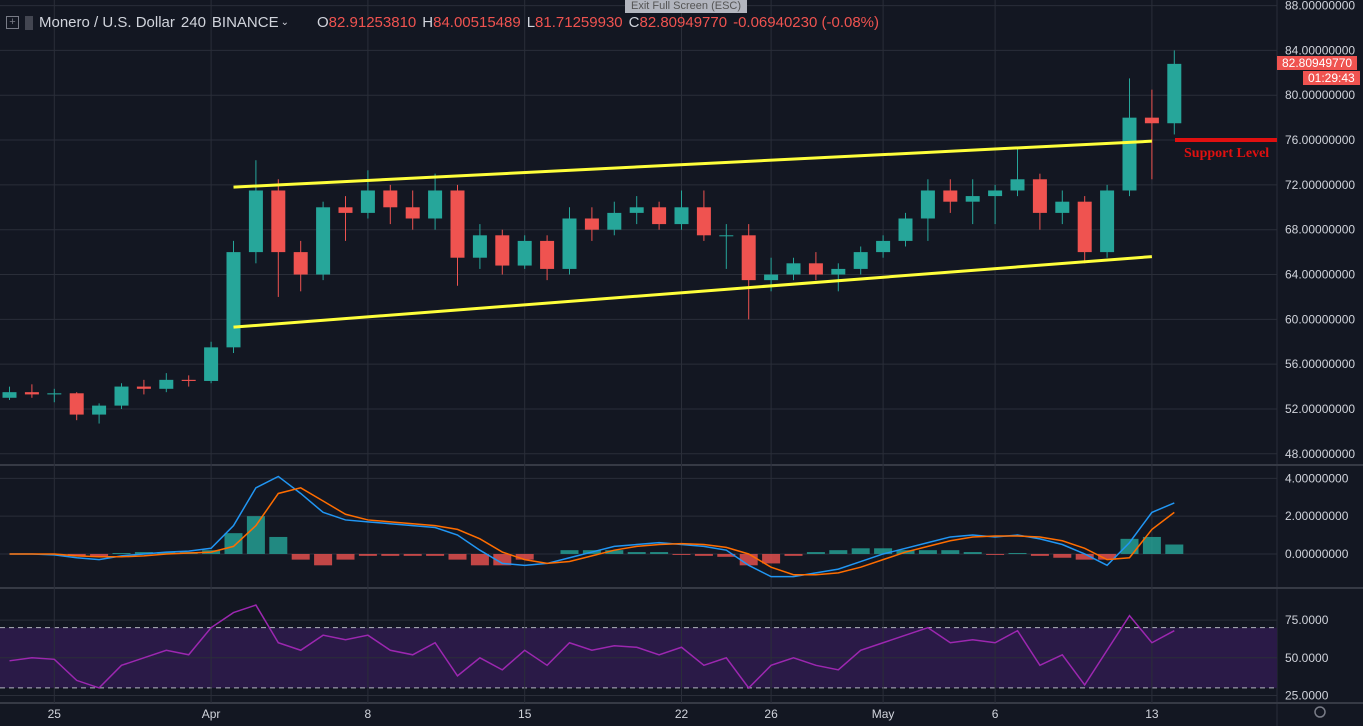 The height and width of the screenshot is (726, 1363). Describe the element at coordinates (1227, 153) in the screenshot. I see `support-level-label: Support Level` at that location.